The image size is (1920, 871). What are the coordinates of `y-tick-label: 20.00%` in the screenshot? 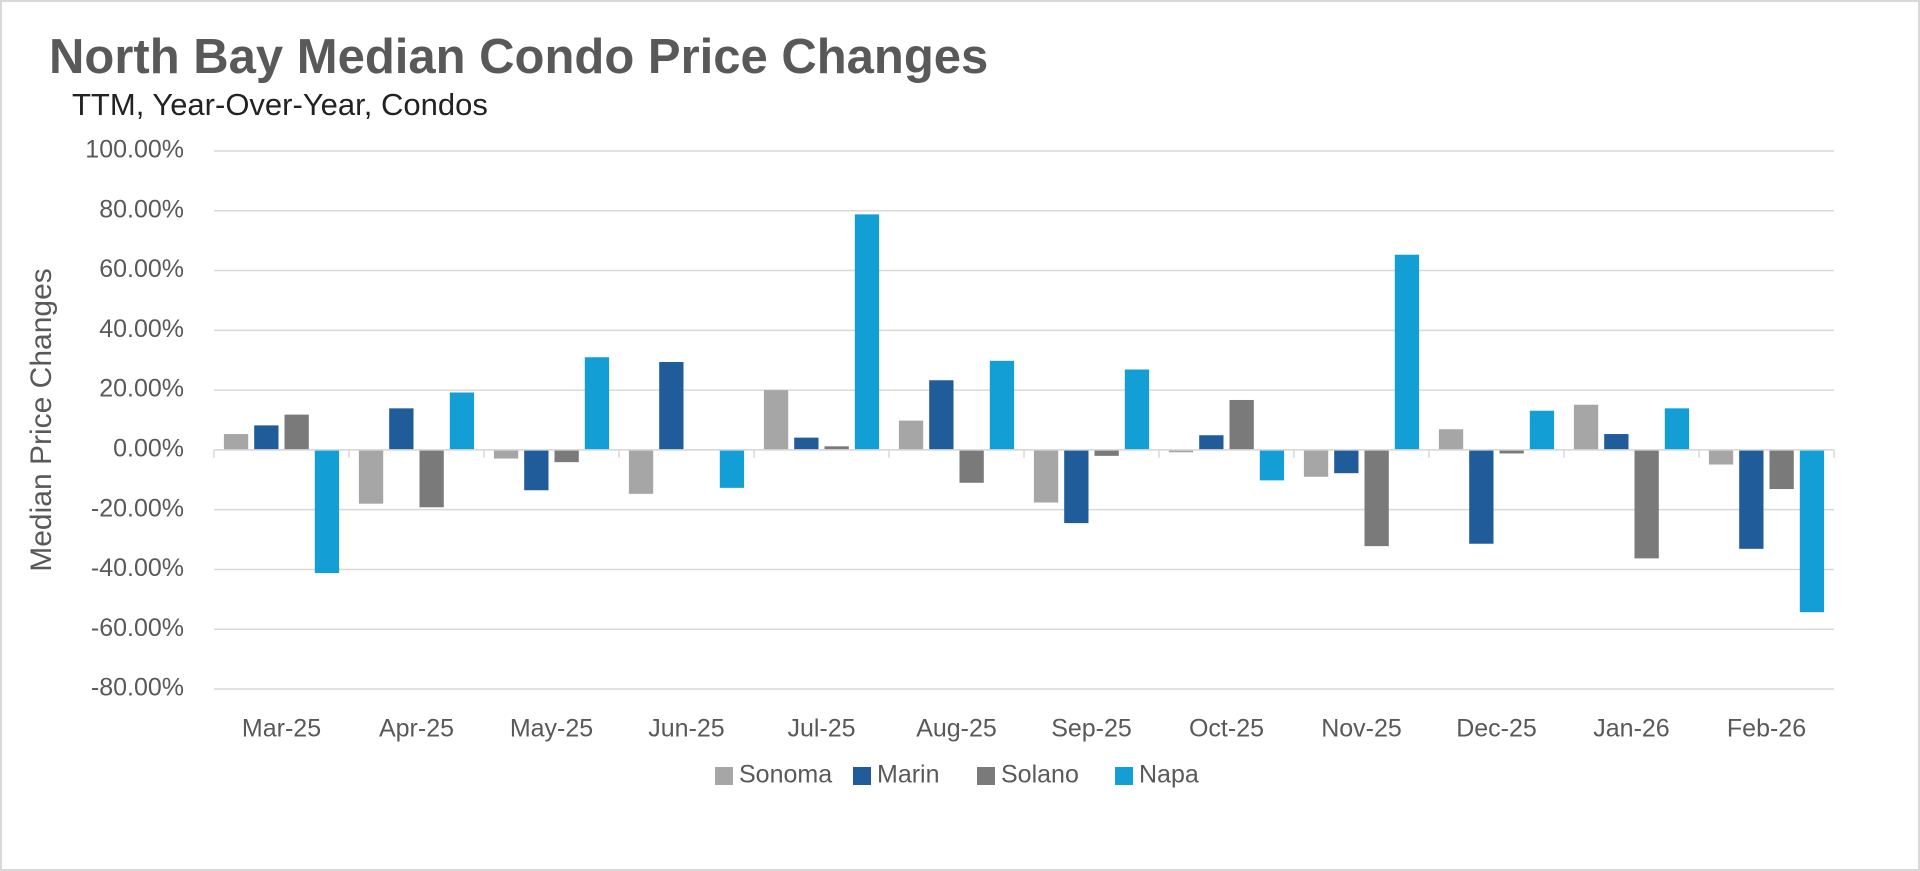 It's located at (141, 389).